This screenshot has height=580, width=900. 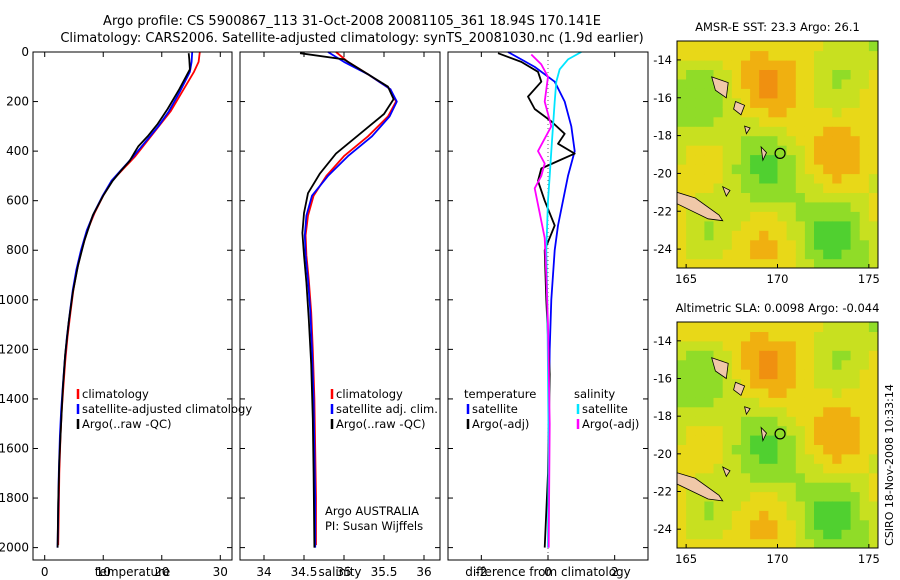 What do you see at coordinates (662, 173) in the screenshot?
I see `map-y-tick-label: -20` at bounding box center [662, 173].